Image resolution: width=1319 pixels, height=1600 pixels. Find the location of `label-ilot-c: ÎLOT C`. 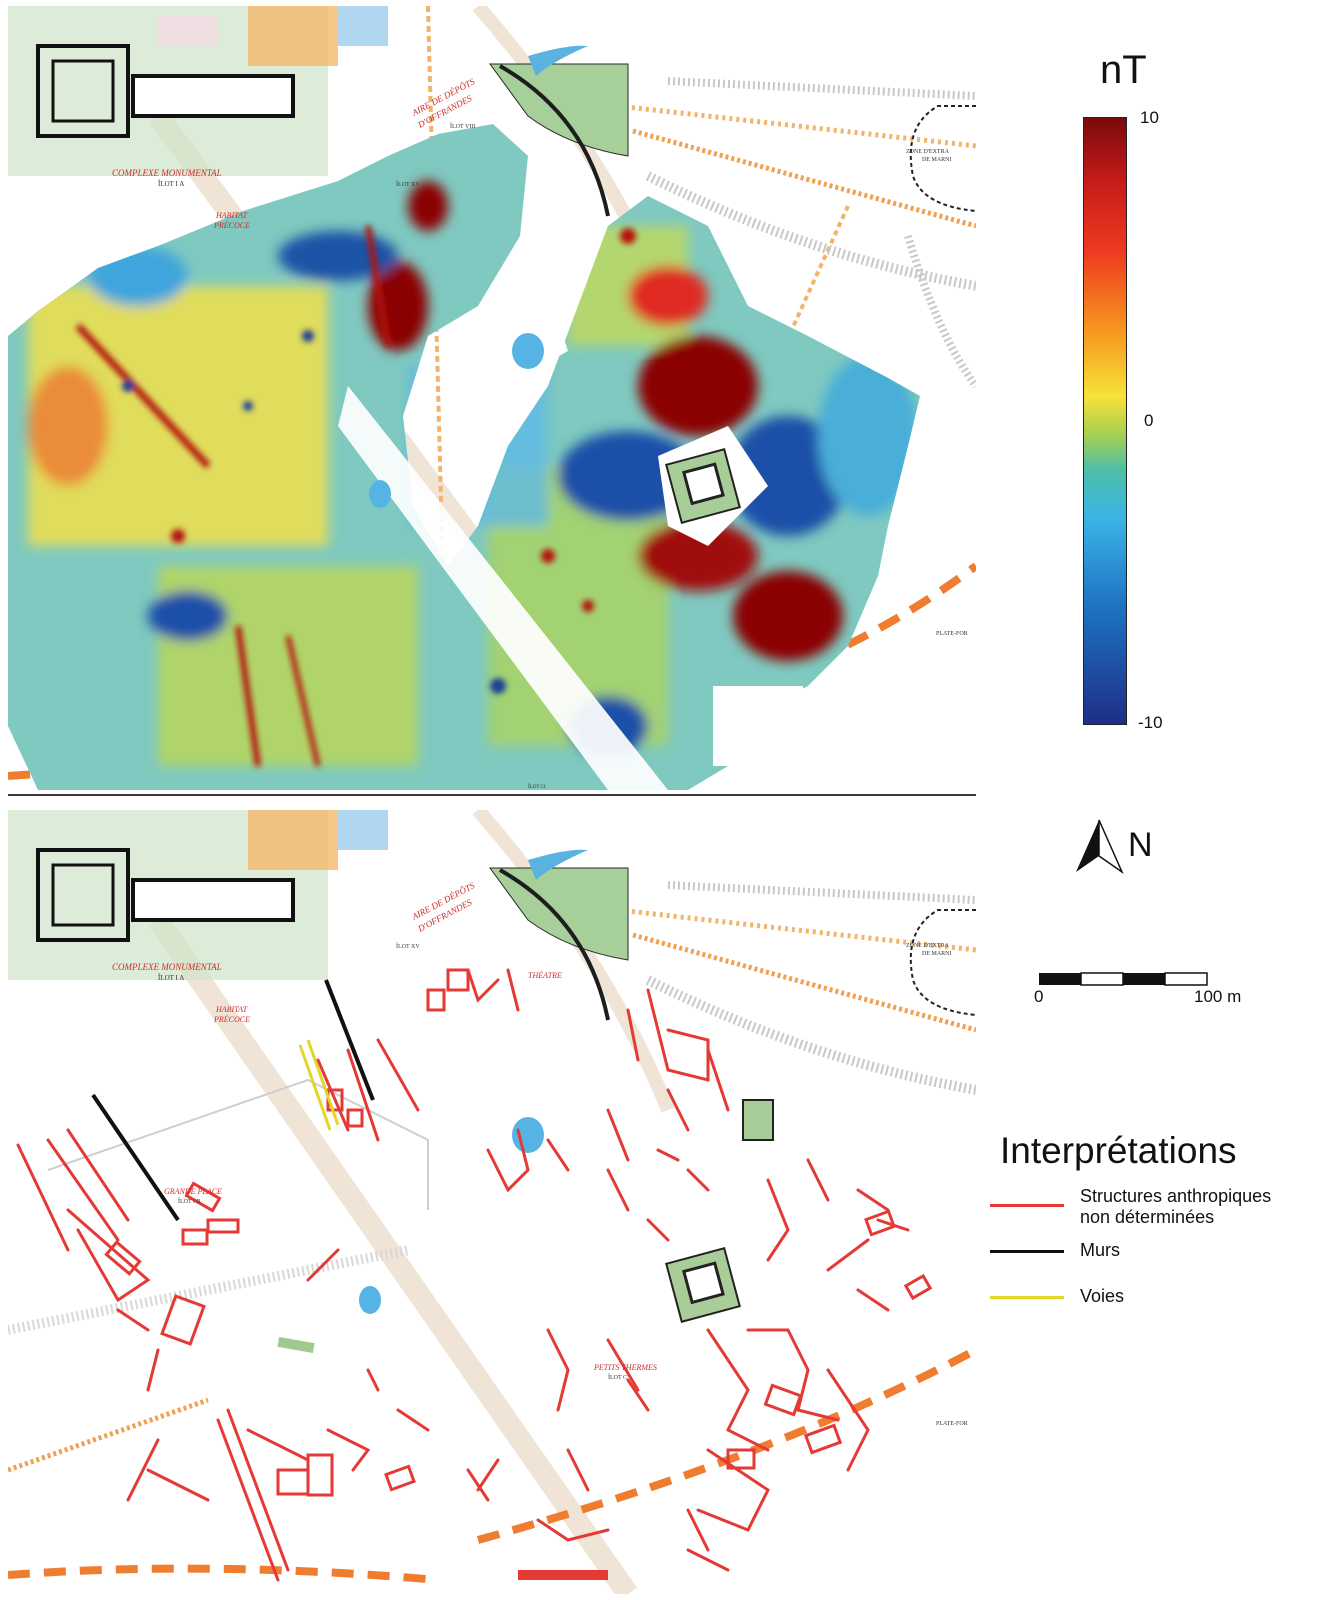

label-ilot-c: ÎLOT C is located at coordinates (617, 1377).